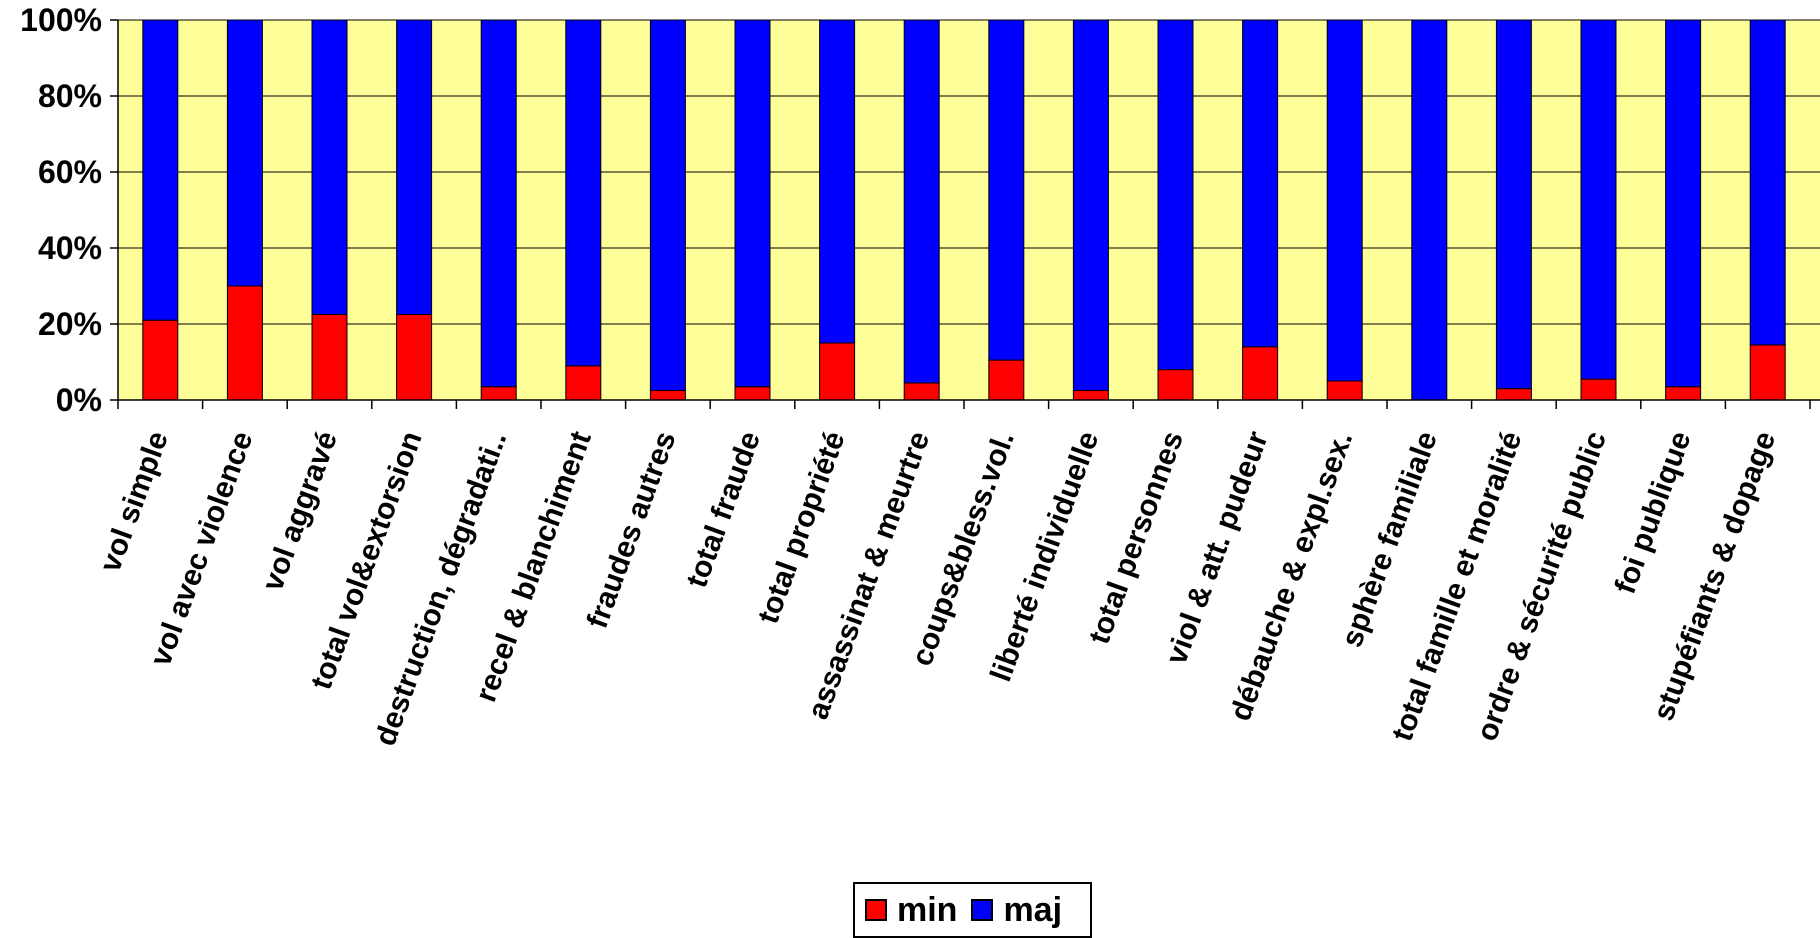 The height and width of the screenshot is (938, 1820). I want to click on legend-label-maj: maj, so click(1033, 909).